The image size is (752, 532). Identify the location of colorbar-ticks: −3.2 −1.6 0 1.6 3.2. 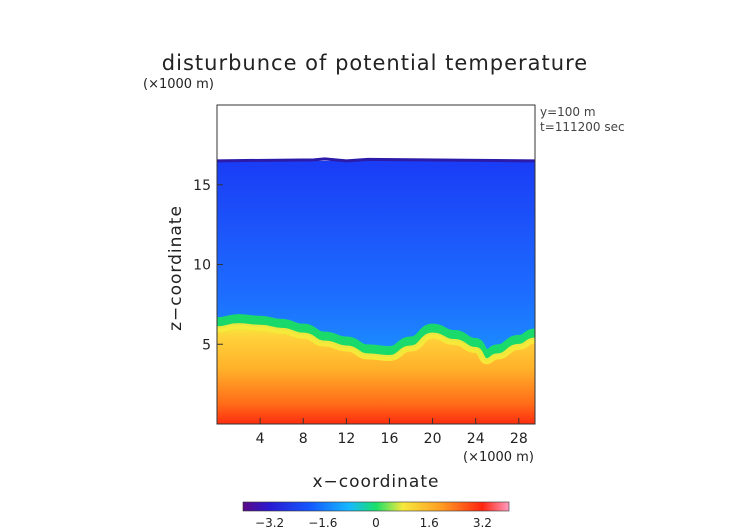
(373, 523).